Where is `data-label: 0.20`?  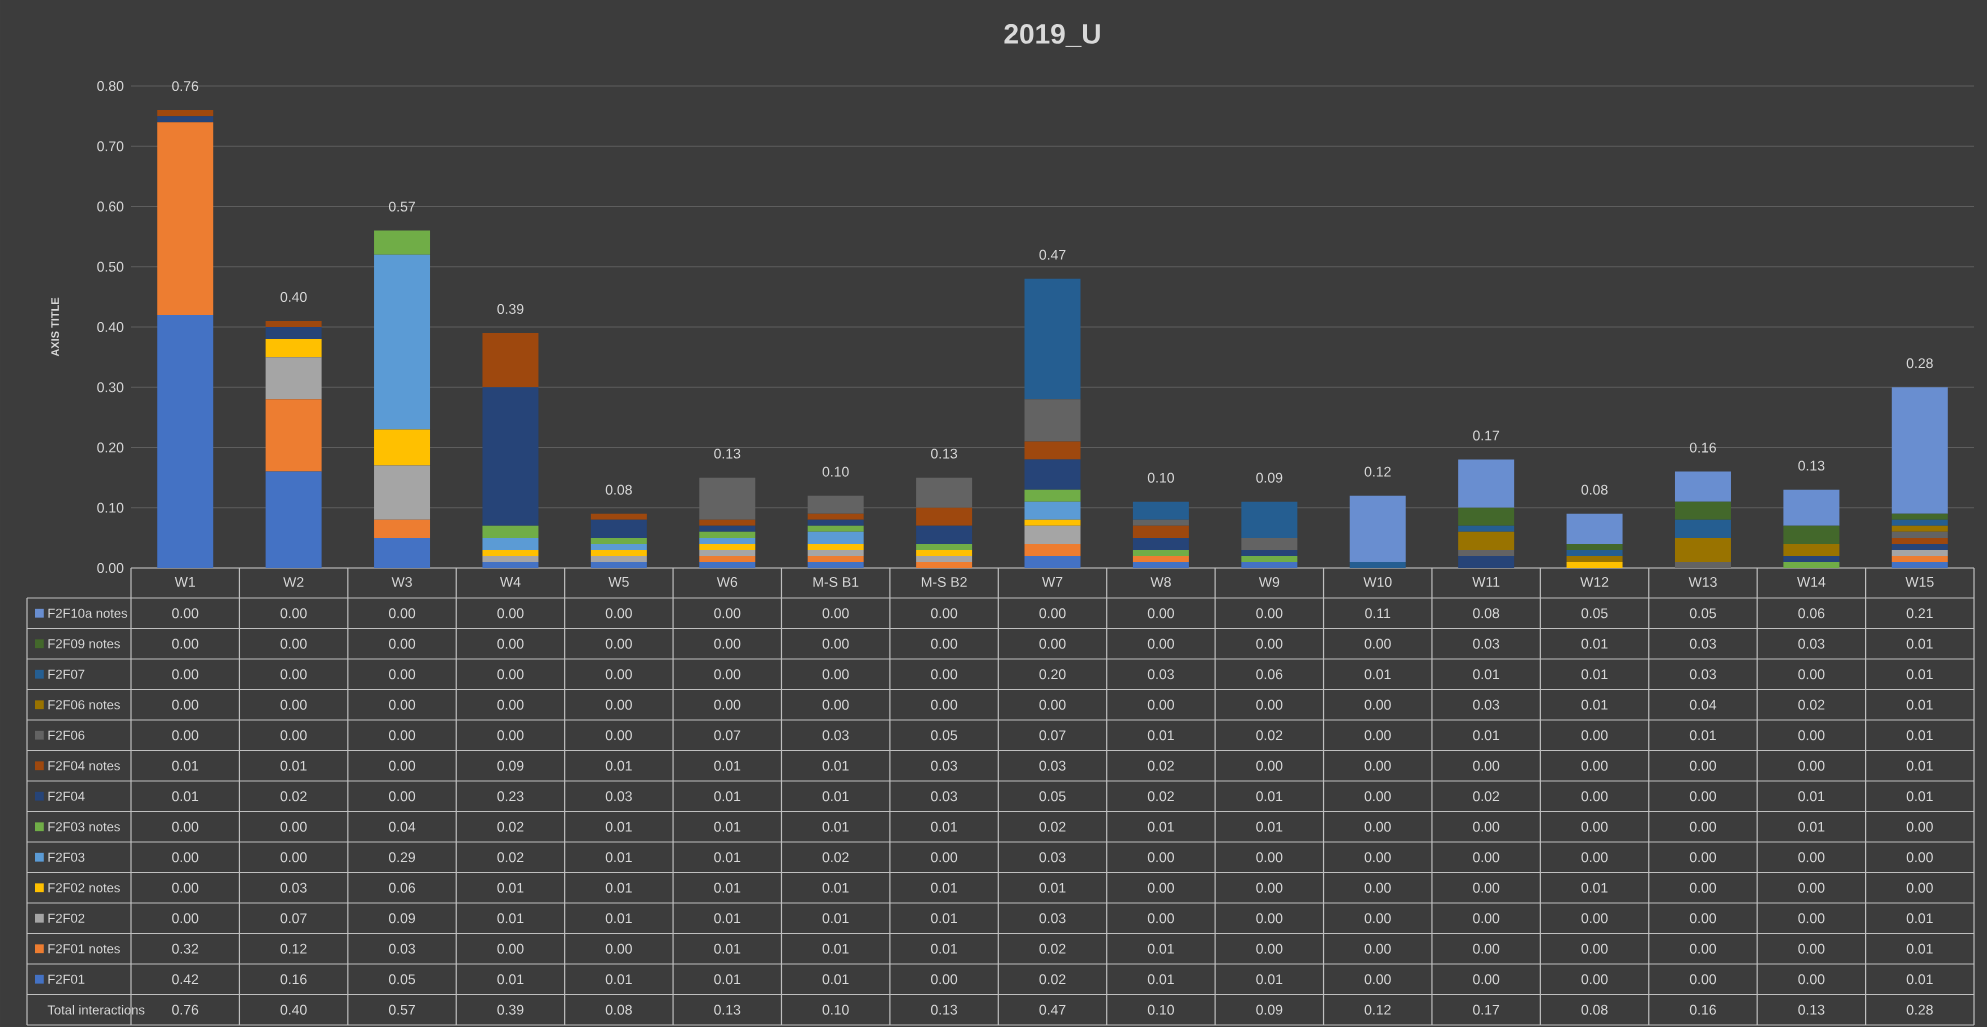 data-label: 0.20 is located at coordinates (1052, 674).